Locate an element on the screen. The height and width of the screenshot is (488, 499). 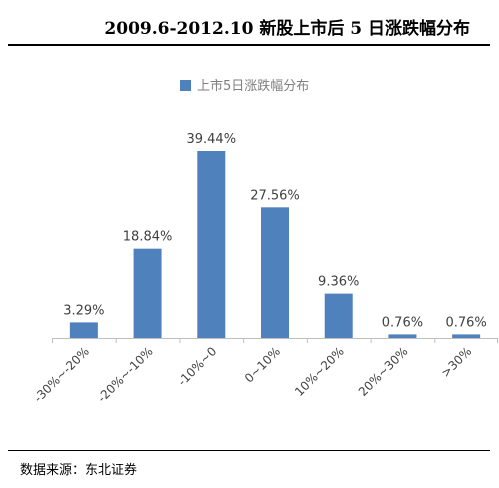
category-label-3: -10%~0 is located at coordinates (197, 366).